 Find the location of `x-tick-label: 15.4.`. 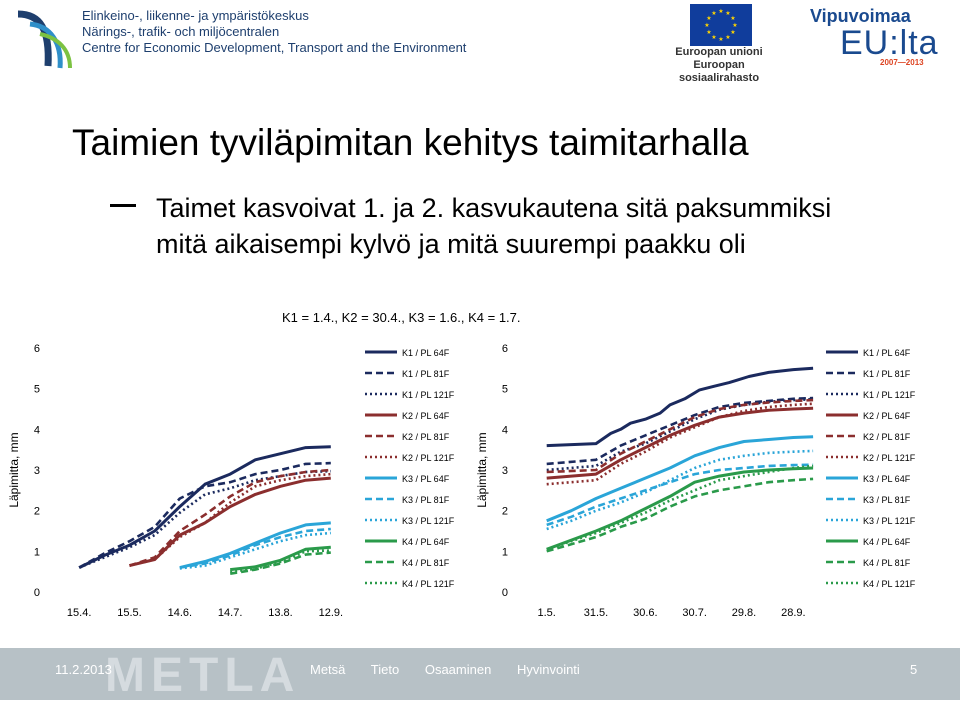

x-tick-label: 15.4. is located at coordinates (79, 613).